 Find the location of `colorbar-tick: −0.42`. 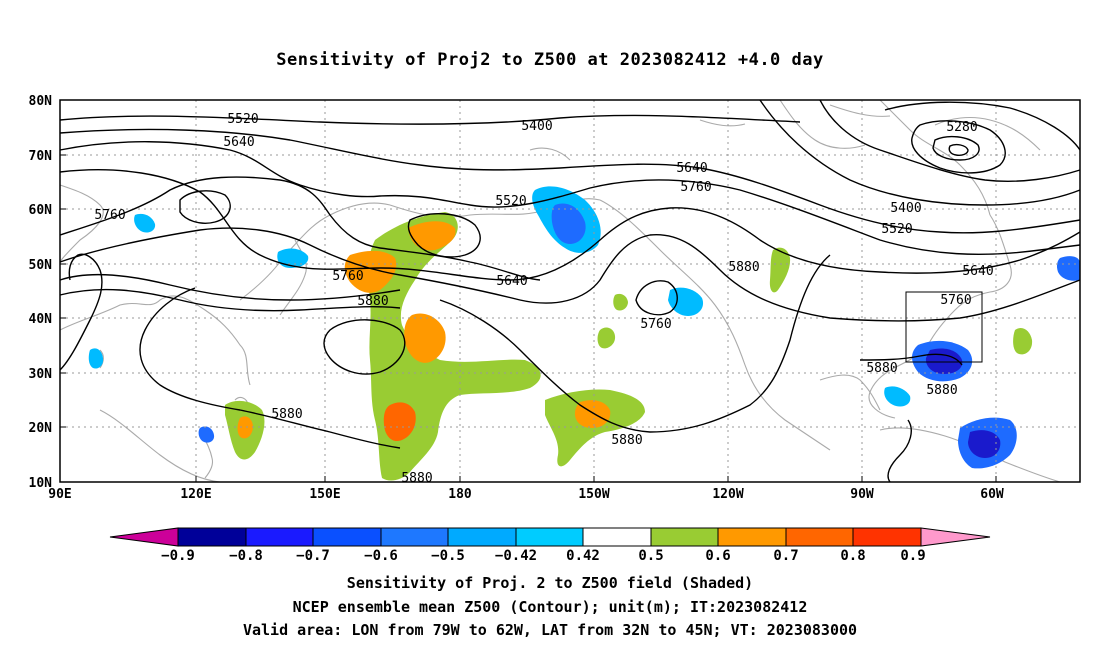

colorbar-tick: −0.42 is located at coordinates (516, 556).